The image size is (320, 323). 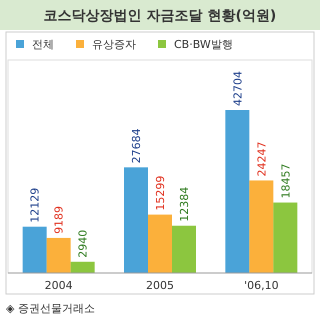 What do you see at coordinates (50, 308) in the screenshot?
I see `text: ◈ 증권선물거래소` at bounding box center [50, 308].